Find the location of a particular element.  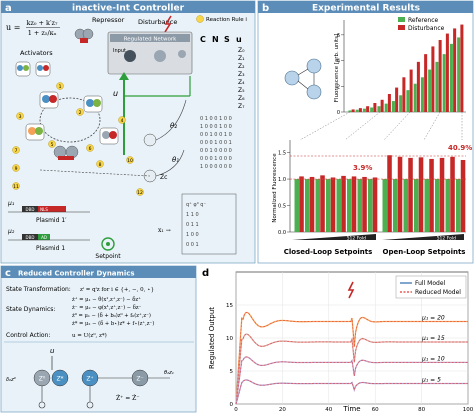

top-chart-y-label: Fluorescence [arb. units] is located at coordinates (337, 68).